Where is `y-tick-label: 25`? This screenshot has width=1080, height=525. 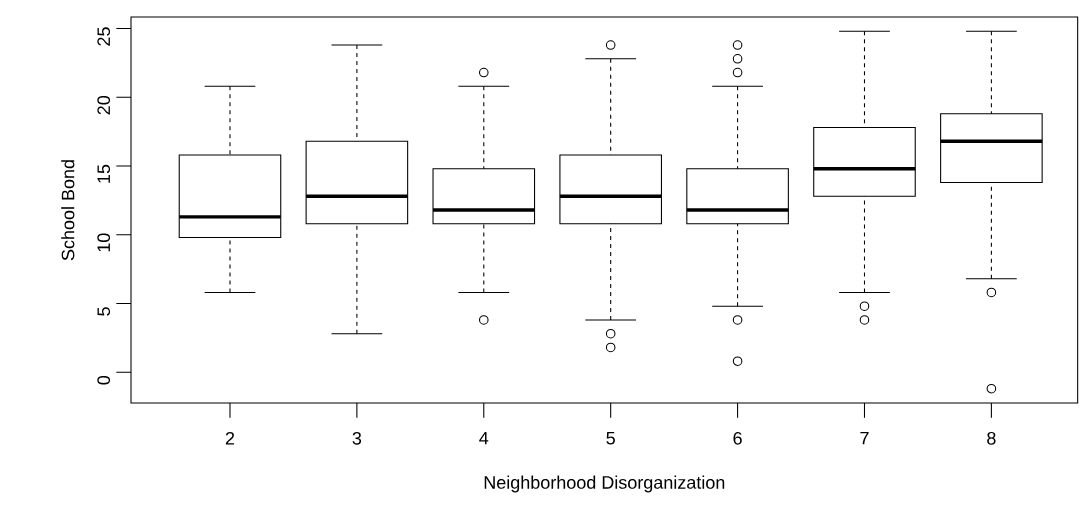
y-tick-label: 25 is located at coordinates (104, 36).